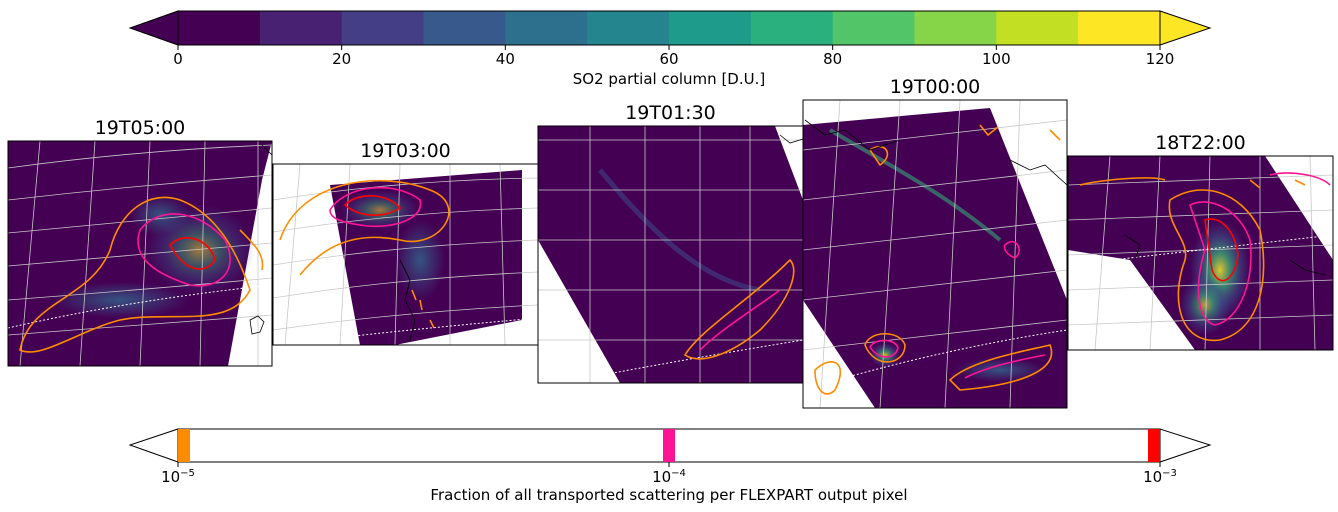 This screenshot has width=1338, height=512. Describe the element at coordinates (153, 28) in the screenshot. I see `so2-colorbar-extend-low` at that location.